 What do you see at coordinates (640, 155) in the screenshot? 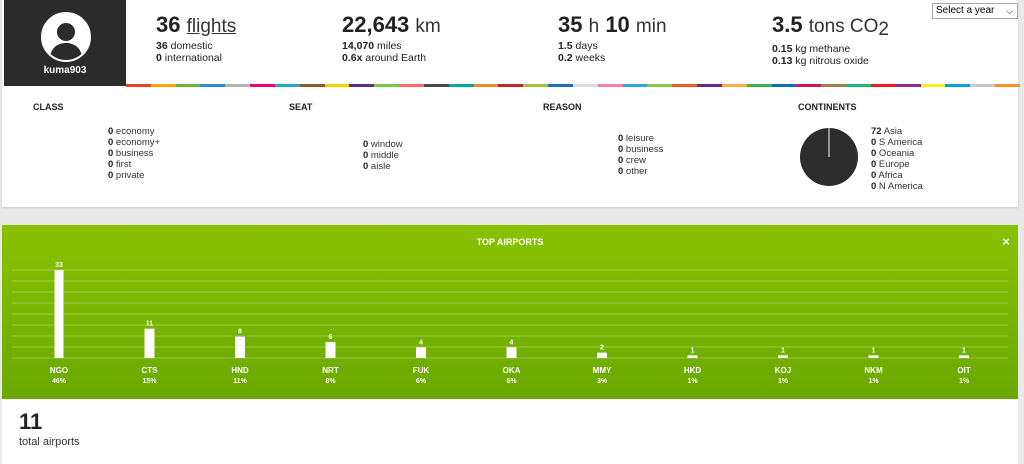
I see `reason-list: 0 leisure 0 business 0 crew 0 other` at bounding box center [640, 155].